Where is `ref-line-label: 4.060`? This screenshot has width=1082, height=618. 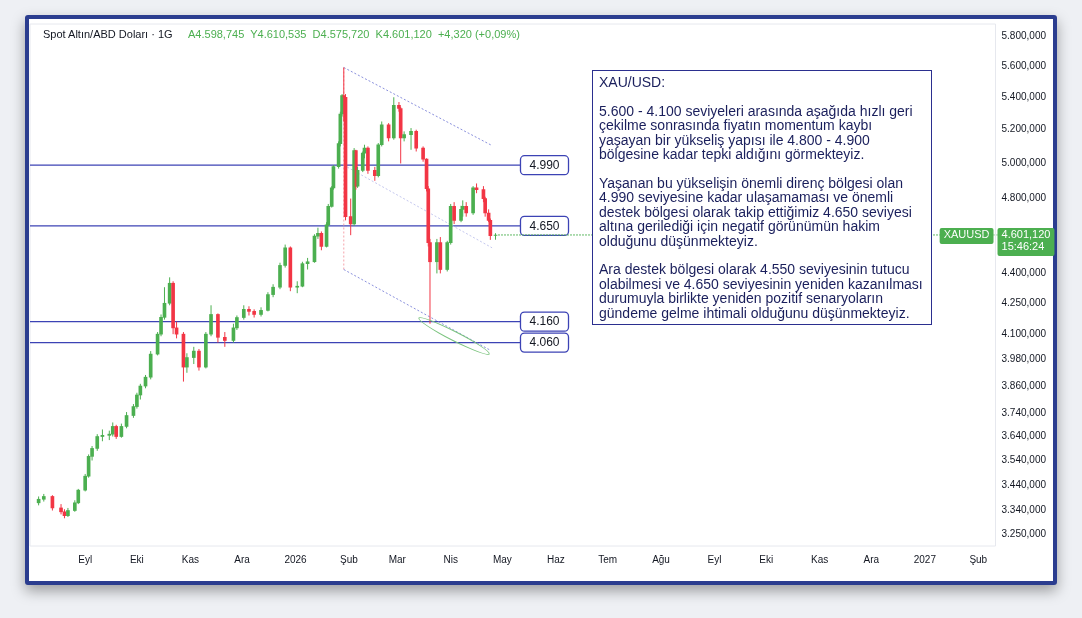
ref-line-label: 4.060 is located at coordinates (544, 342).